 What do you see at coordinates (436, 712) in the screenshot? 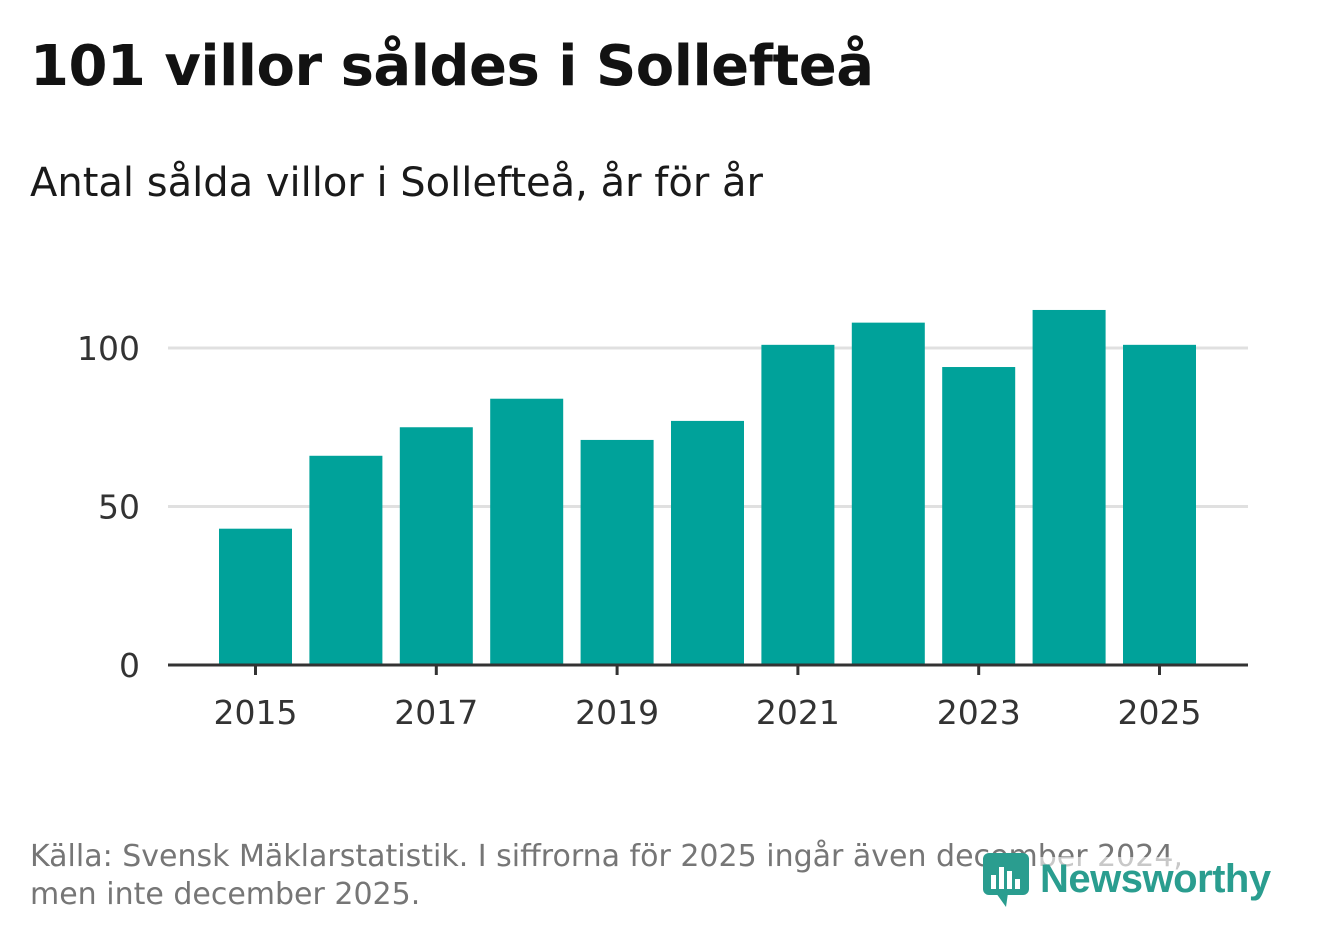
I see `x-tick-label: 2017` at bounding box center [436, 712].